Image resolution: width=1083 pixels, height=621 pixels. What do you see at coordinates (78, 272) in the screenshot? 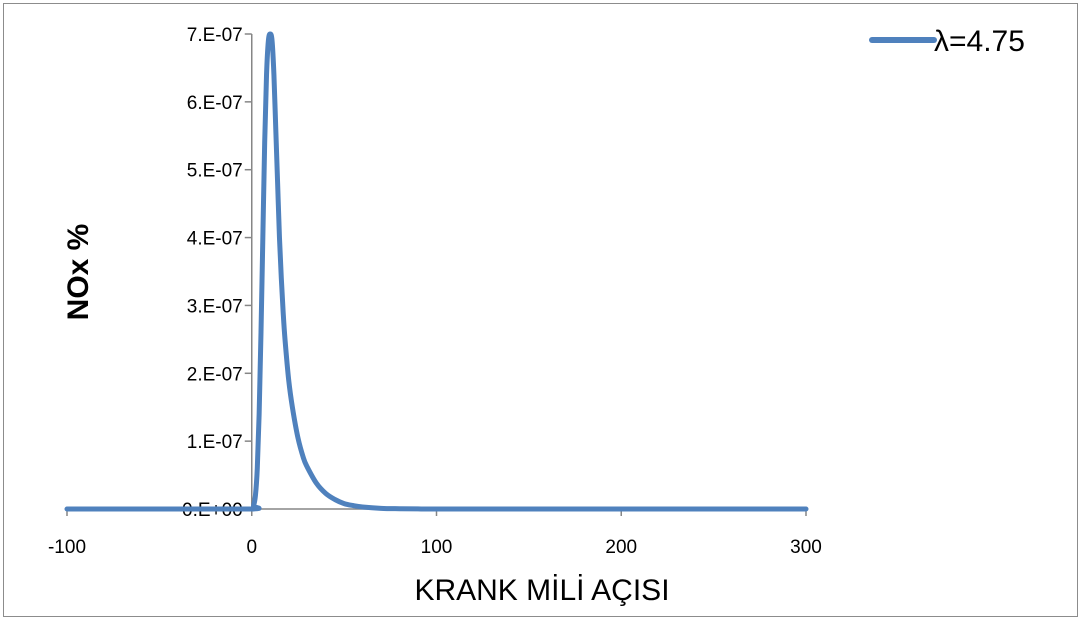
I see `y-axis-title: NOx %` at bounding box center [78, 272].